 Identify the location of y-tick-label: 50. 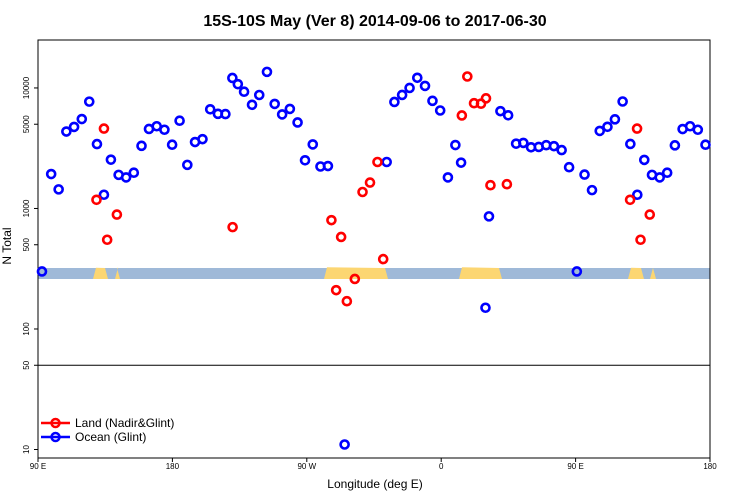
(26, 364).